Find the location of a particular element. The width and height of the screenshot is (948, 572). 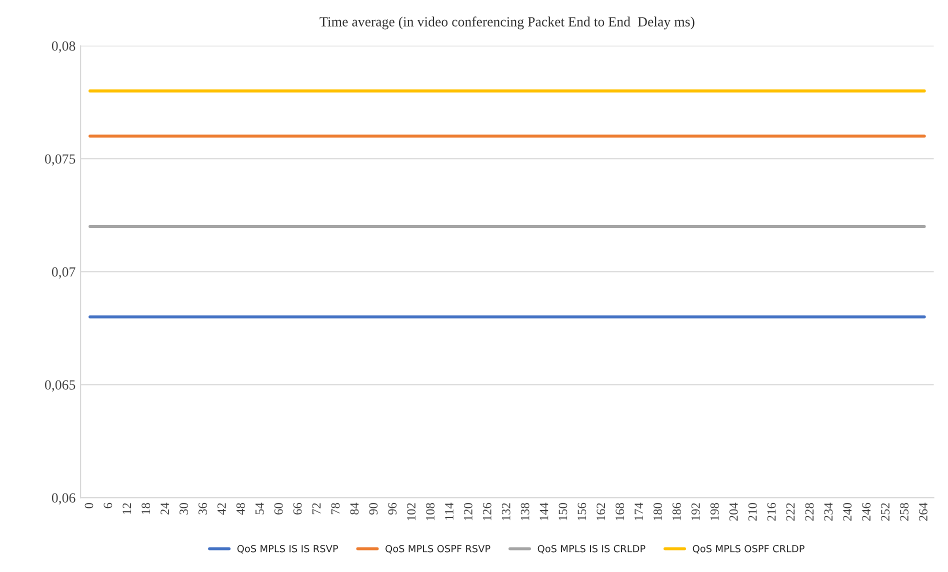

x-tick-label: 12 is located at coordinates (126, 508).